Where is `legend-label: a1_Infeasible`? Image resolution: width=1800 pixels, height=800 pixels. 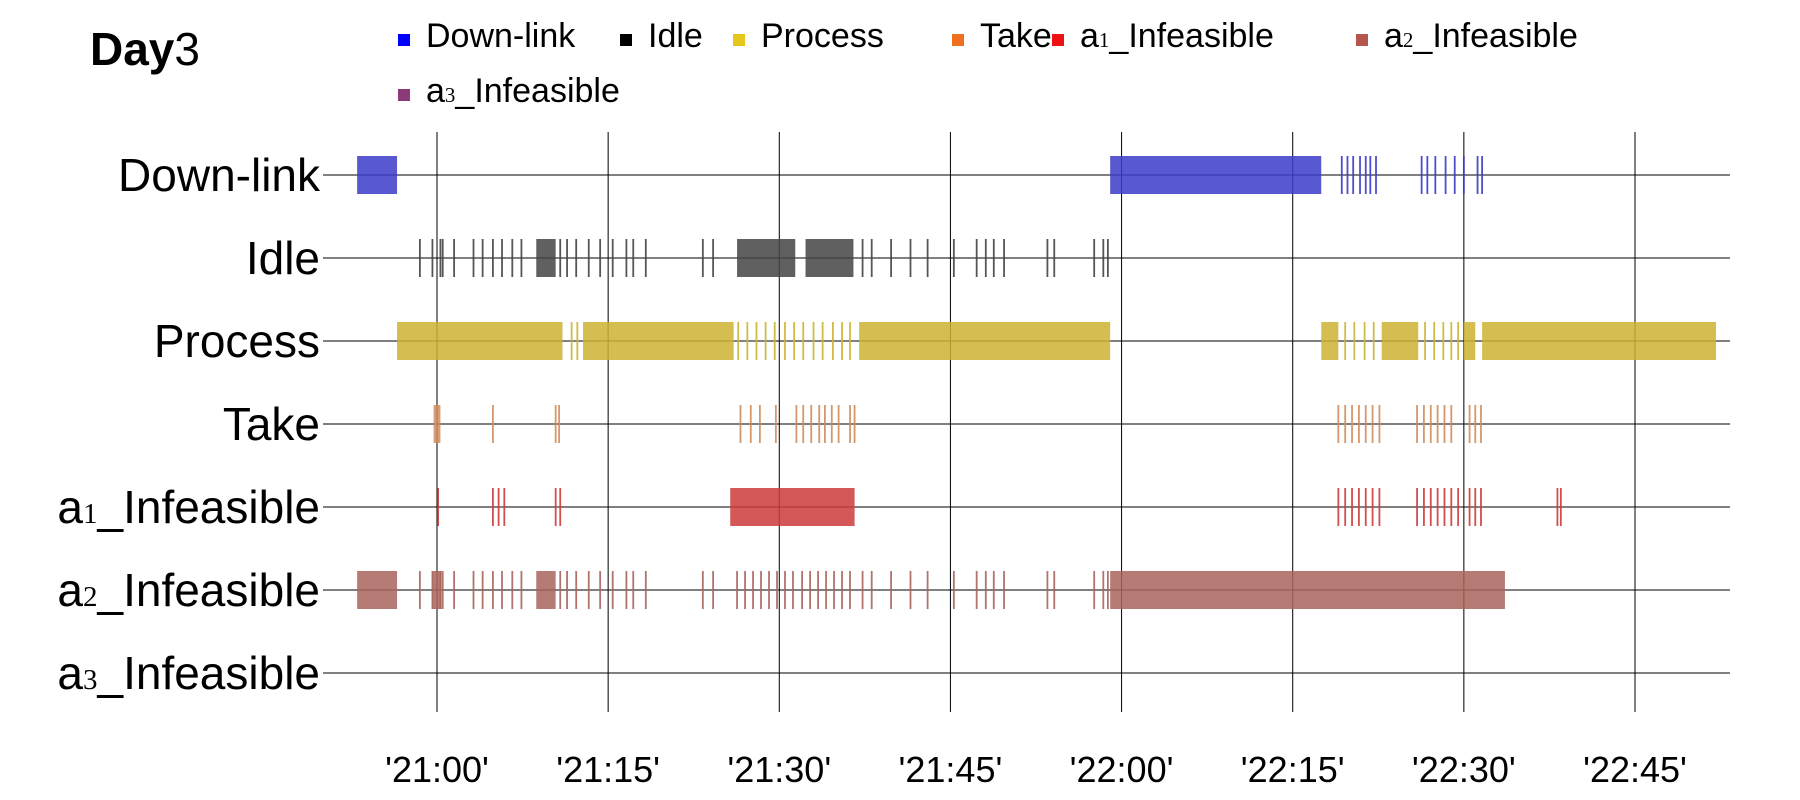
legend-label: a1_Infeasible is located at coordinates (1177, 36).